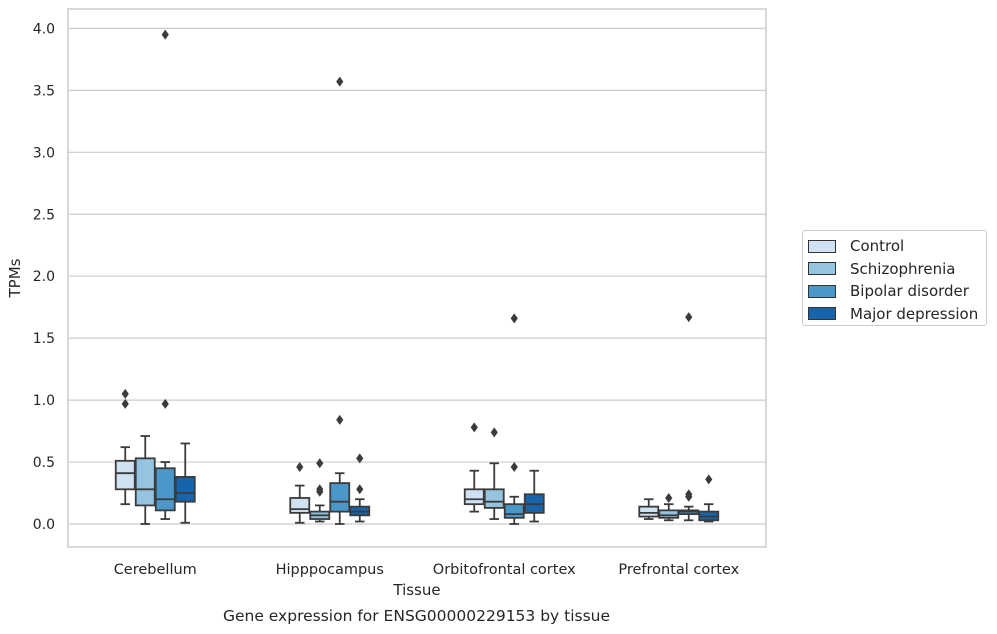 Image resolution: width=997 pixels, height=634 pixels. Describe the element at coordinates (330, 570) in the screenshot. I see `x-tick-label: Hipppocampus` at that location.